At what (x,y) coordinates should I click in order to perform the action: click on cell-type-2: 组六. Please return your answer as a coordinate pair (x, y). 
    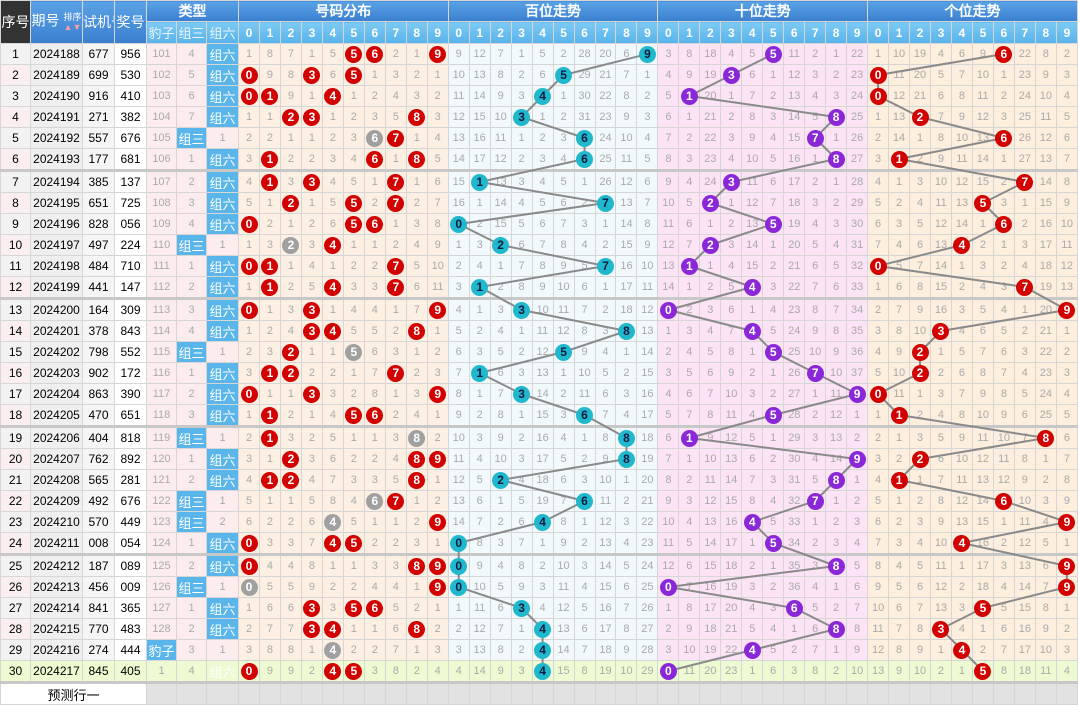
    Looking at the image, I should click on (222, 415).